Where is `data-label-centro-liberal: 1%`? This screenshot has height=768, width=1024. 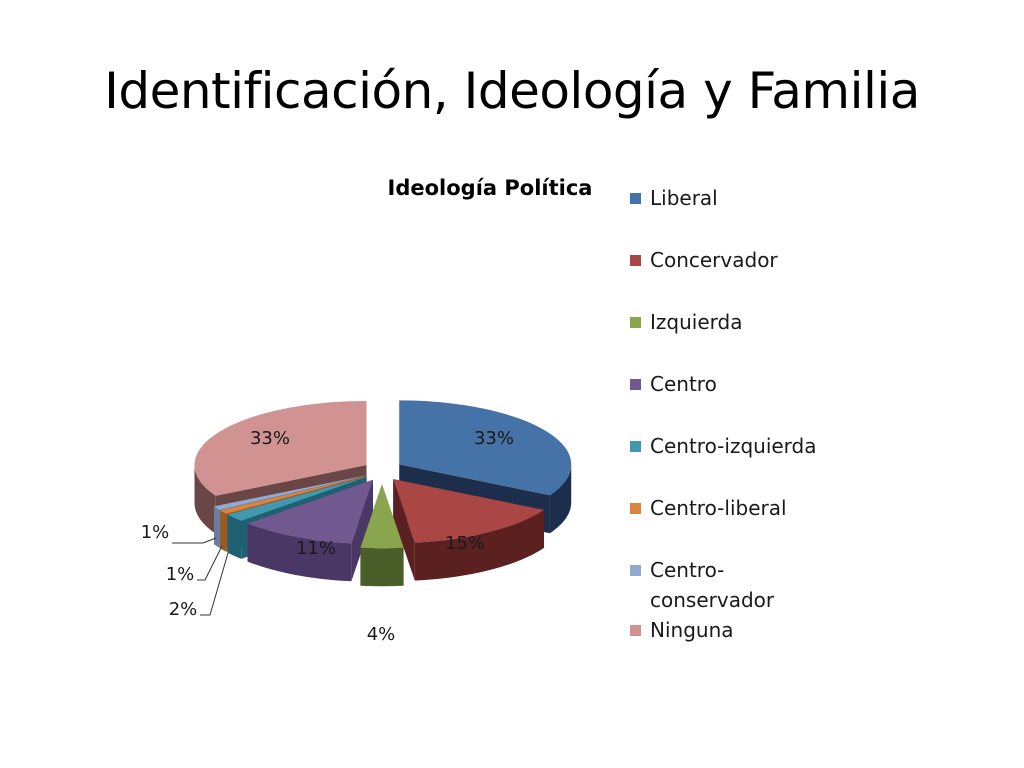 data-label-centro-liberal: 1% is located at coordinates (180, 574).